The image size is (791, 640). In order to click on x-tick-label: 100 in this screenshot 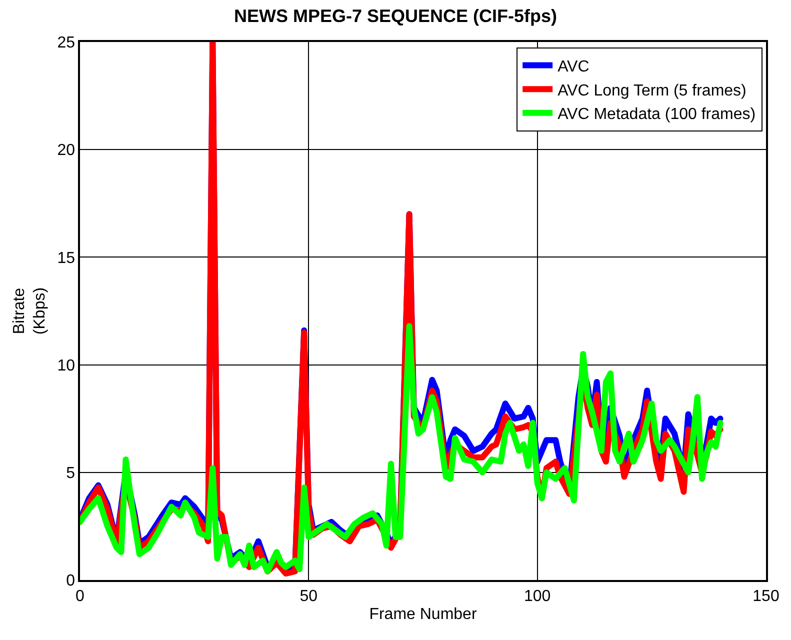, I will do `click(537, 596)`.